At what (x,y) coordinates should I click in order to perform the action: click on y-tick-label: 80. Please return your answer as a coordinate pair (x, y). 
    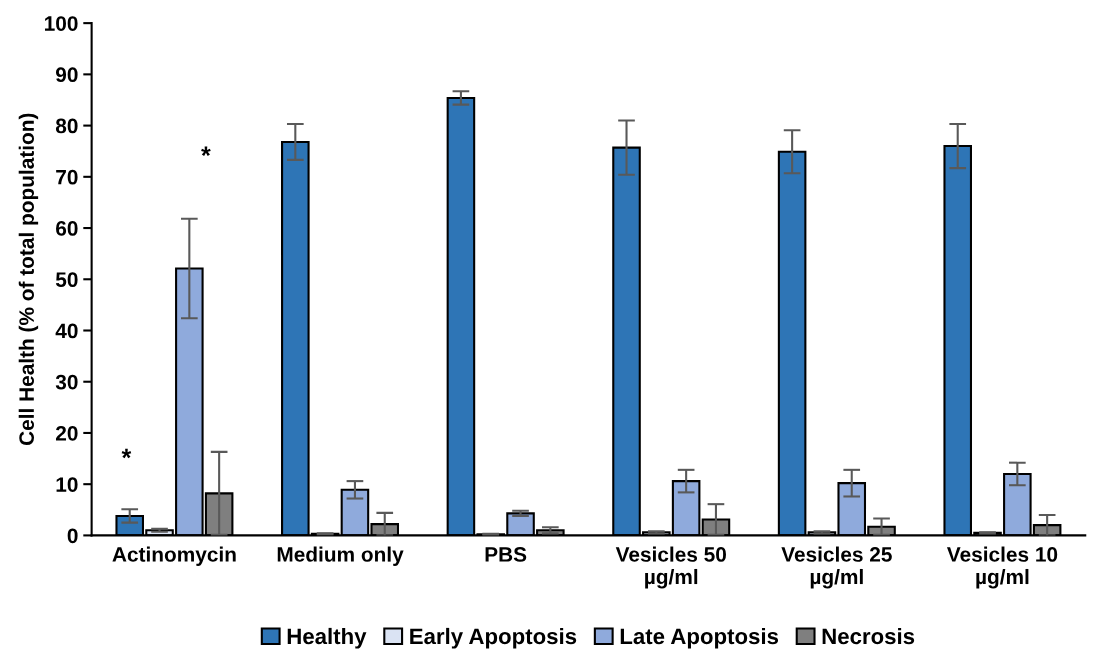
    Looking at the image, I should click on (66, 126).